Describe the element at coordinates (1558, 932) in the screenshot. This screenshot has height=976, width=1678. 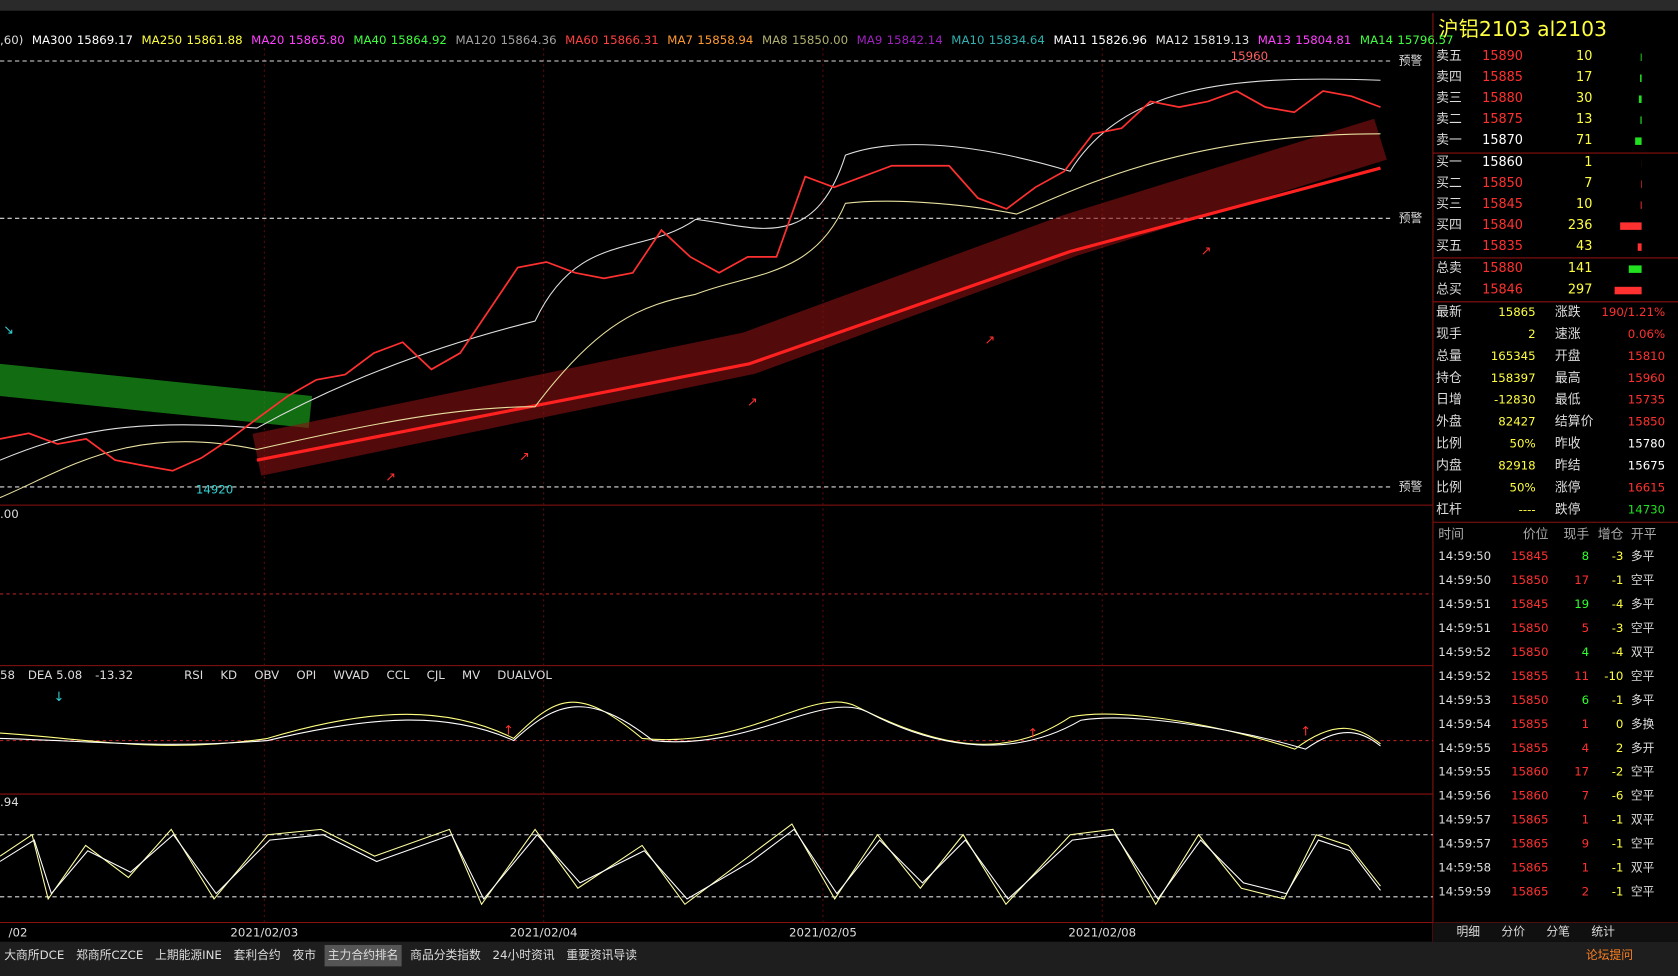
I see `side-tab: 分笔` at that location.